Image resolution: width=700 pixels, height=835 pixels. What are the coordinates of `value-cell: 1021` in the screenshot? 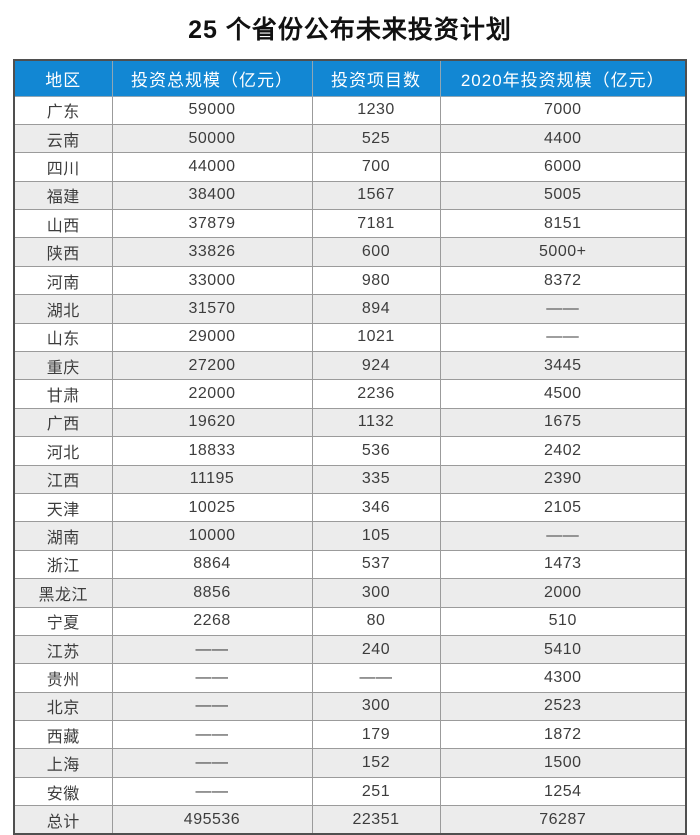 It's located at (376, 337).